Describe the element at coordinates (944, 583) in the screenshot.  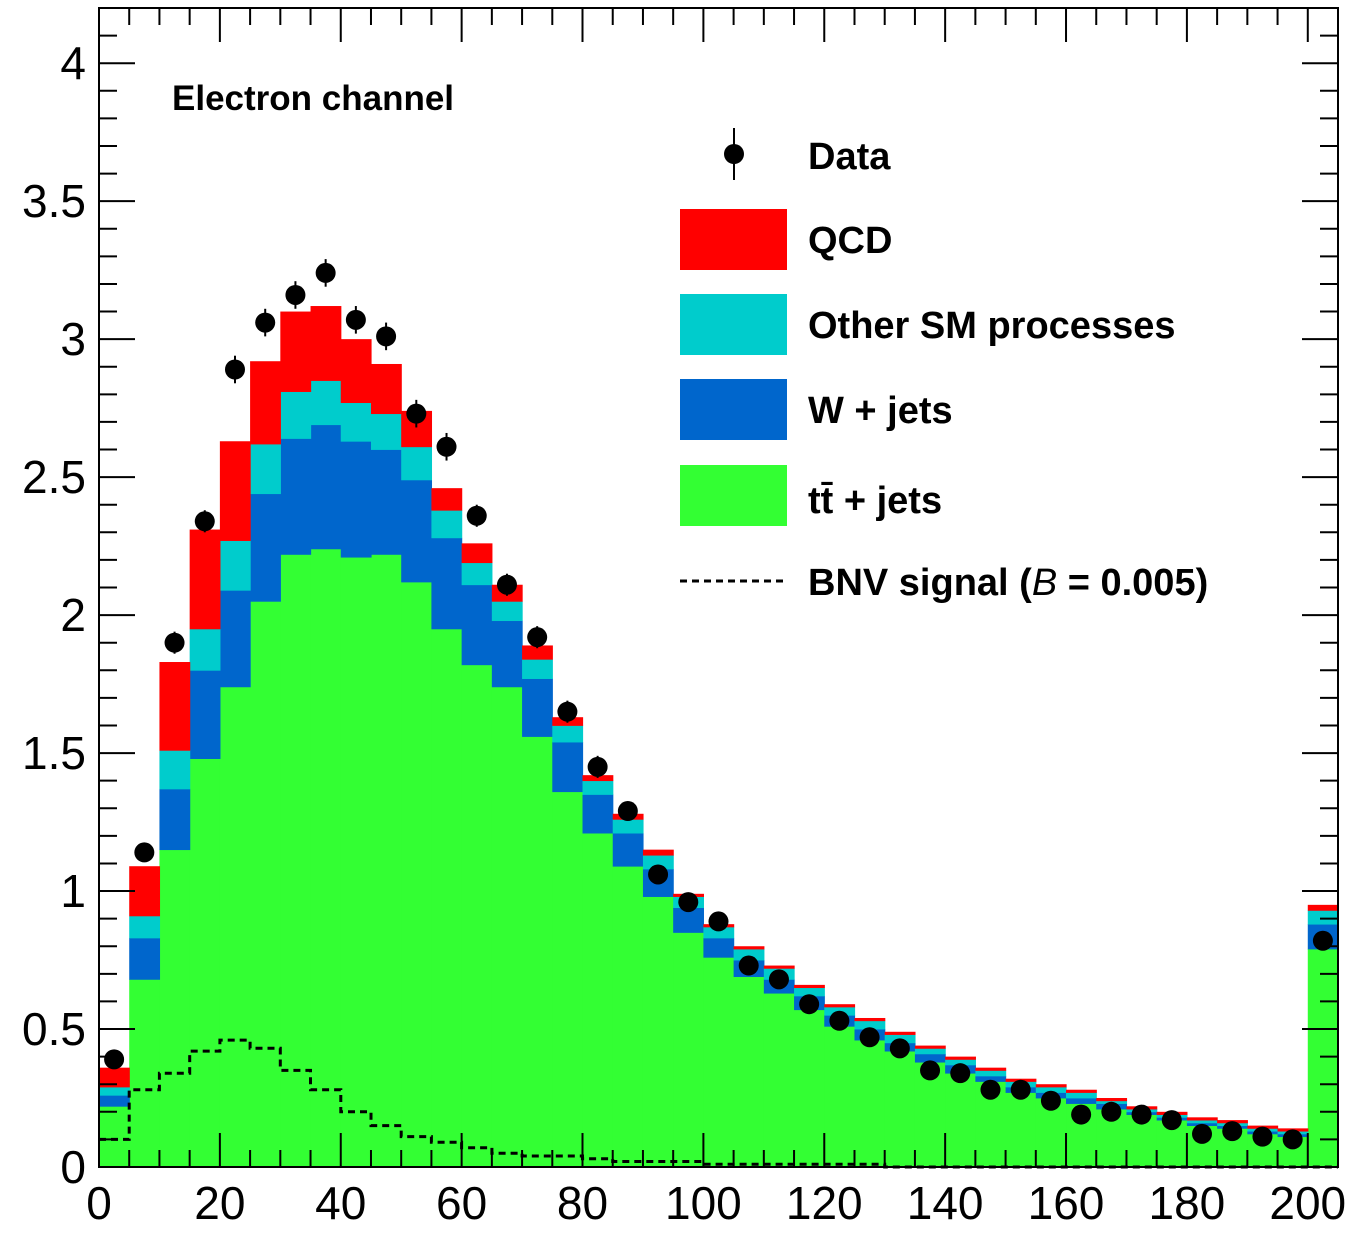
I see `legend-entry-signal: BNV signal (B = 0.005)` at that location.